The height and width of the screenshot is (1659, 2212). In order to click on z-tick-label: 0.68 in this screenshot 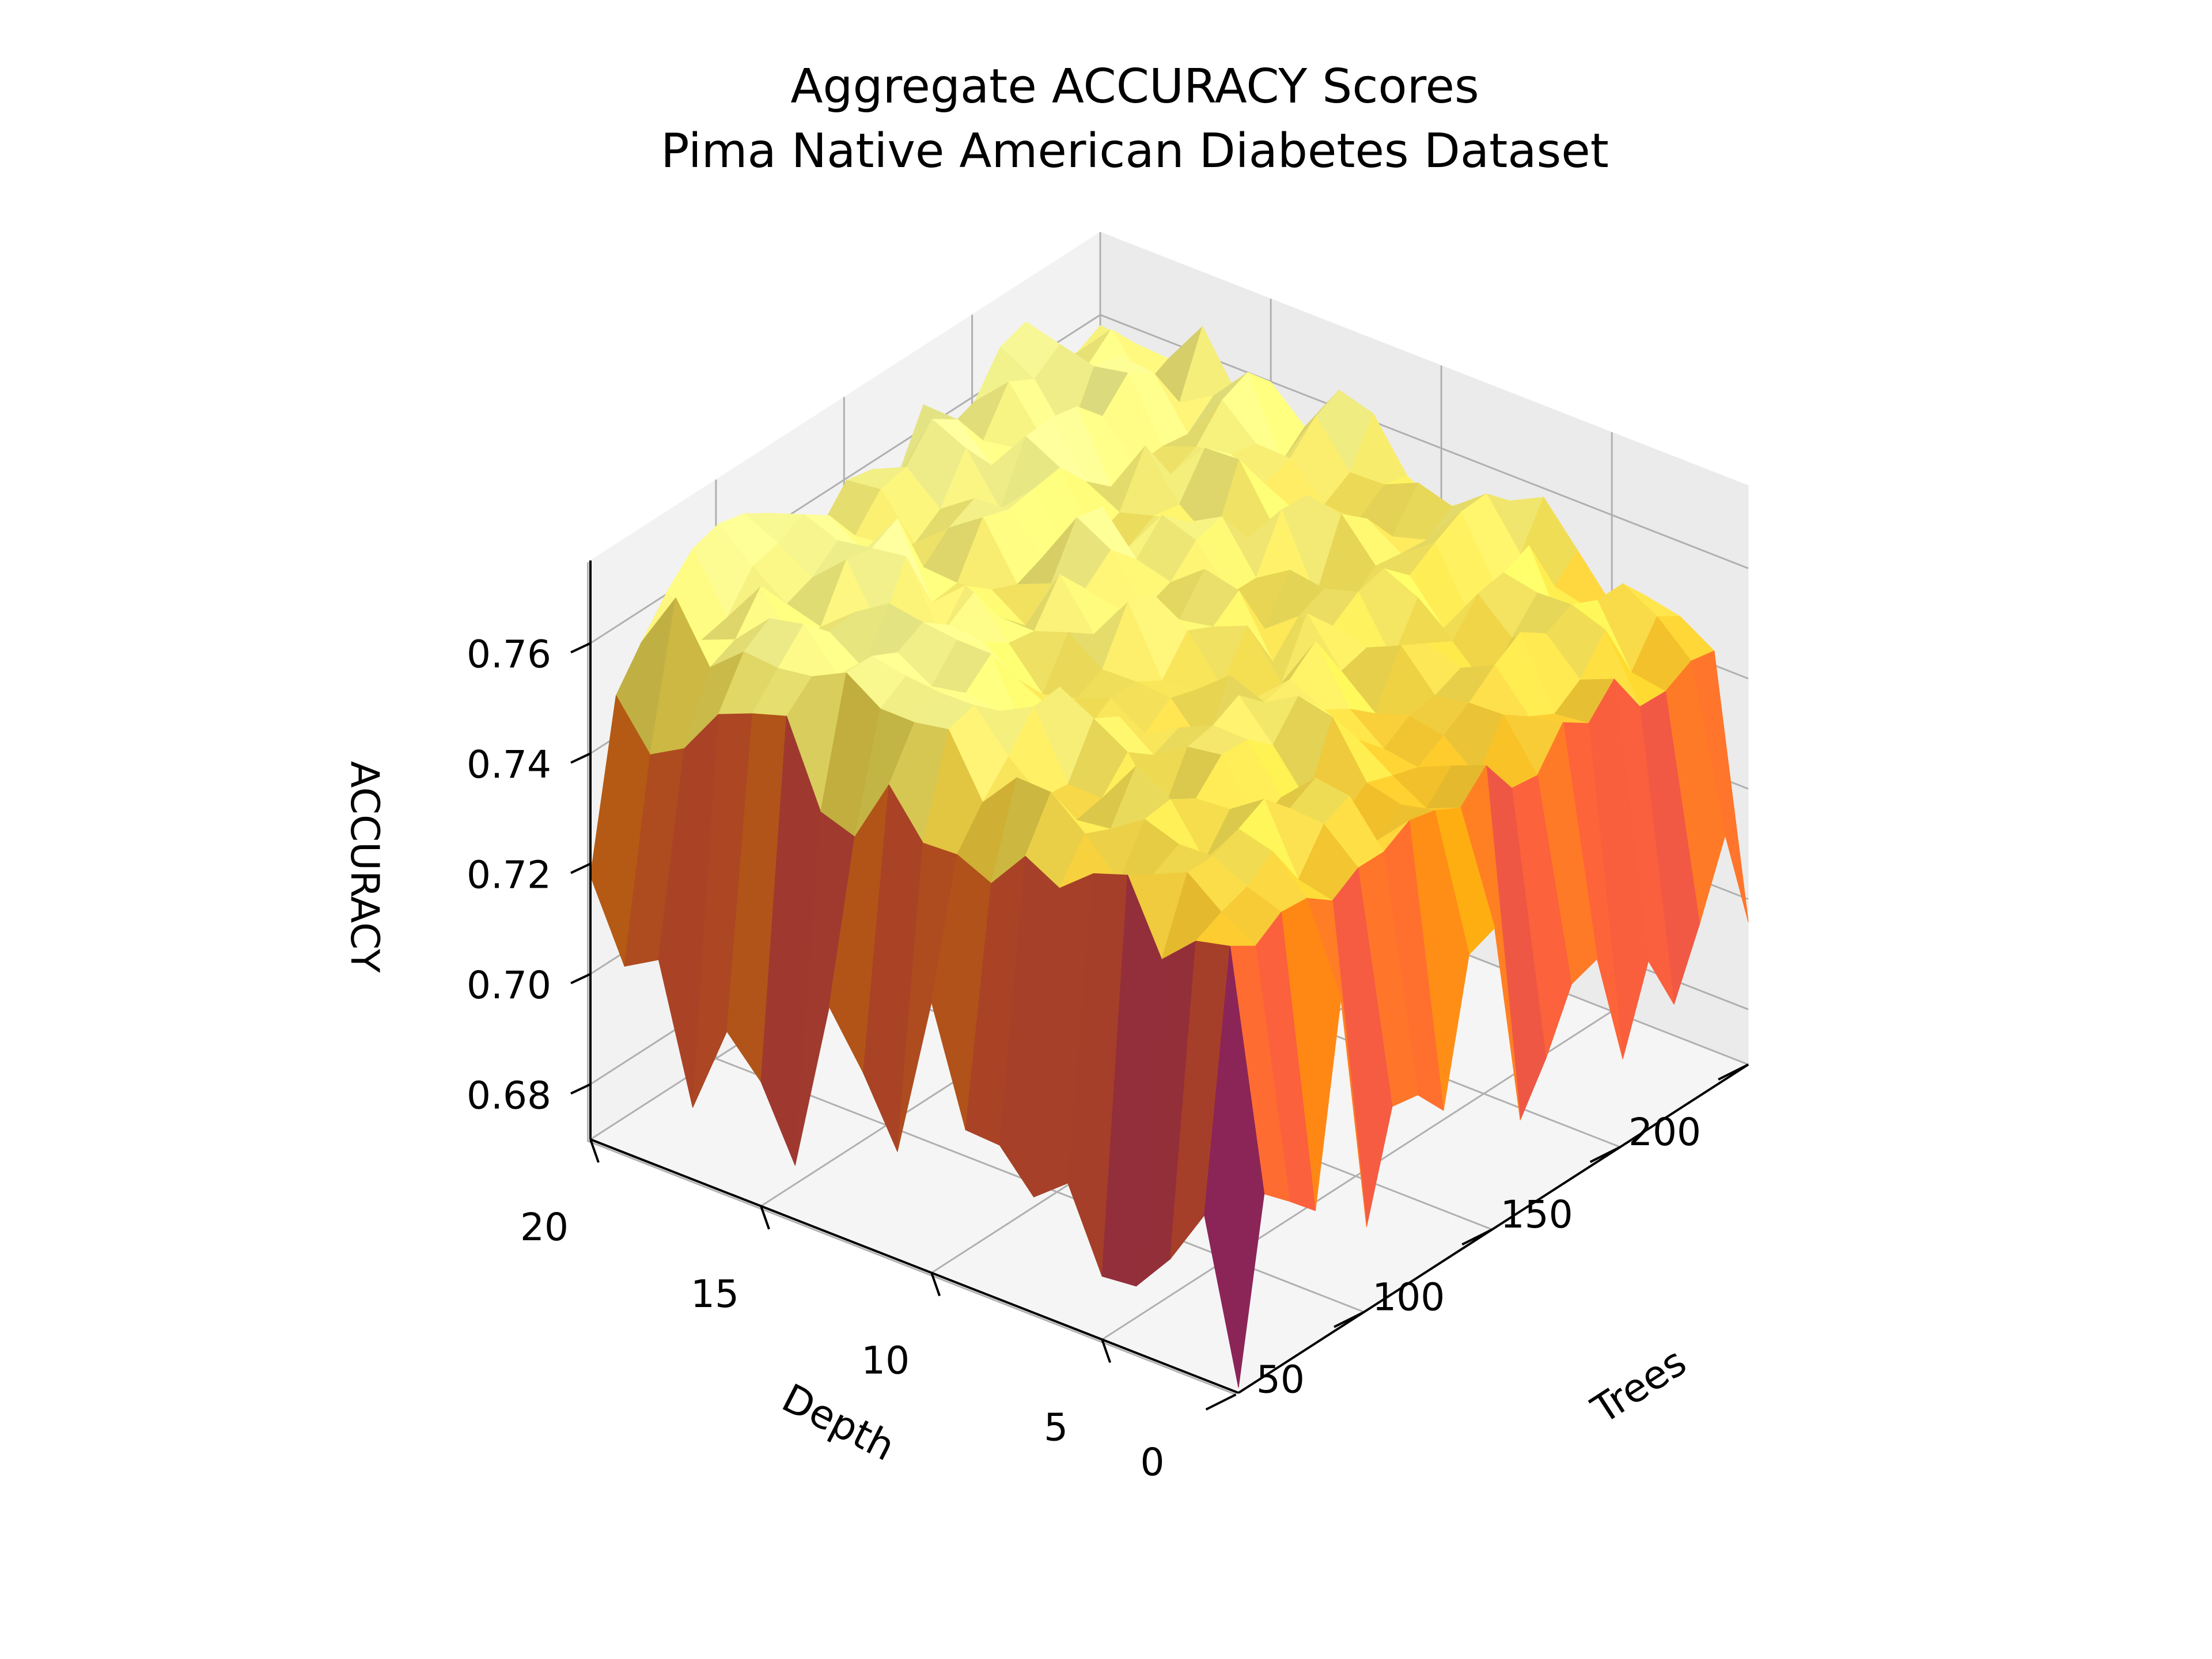, I will do `click(509, 1095)`.